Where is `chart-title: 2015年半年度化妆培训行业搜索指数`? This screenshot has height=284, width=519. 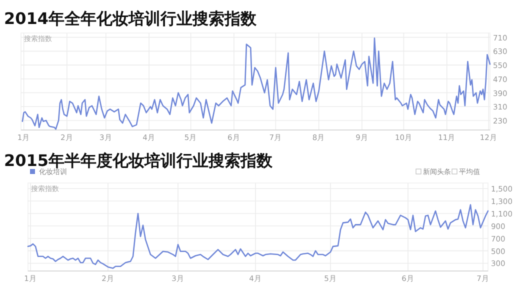 chart-title: 2015年半年度化妆培训行业搜索指数 is located at coordinates (139, 160).